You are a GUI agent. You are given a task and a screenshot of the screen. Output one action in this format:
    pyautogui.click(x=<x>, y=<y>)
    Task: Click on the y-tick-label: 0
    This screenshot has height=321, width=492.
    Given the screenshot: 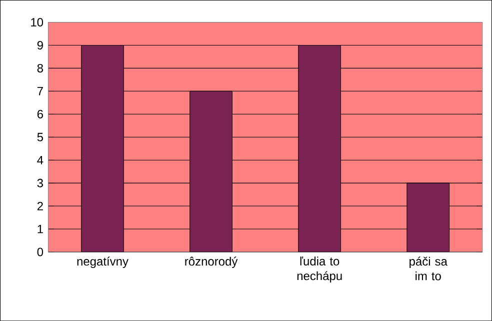 What is the action you would take?
    pyautogui.click(x=40, y=252)
    